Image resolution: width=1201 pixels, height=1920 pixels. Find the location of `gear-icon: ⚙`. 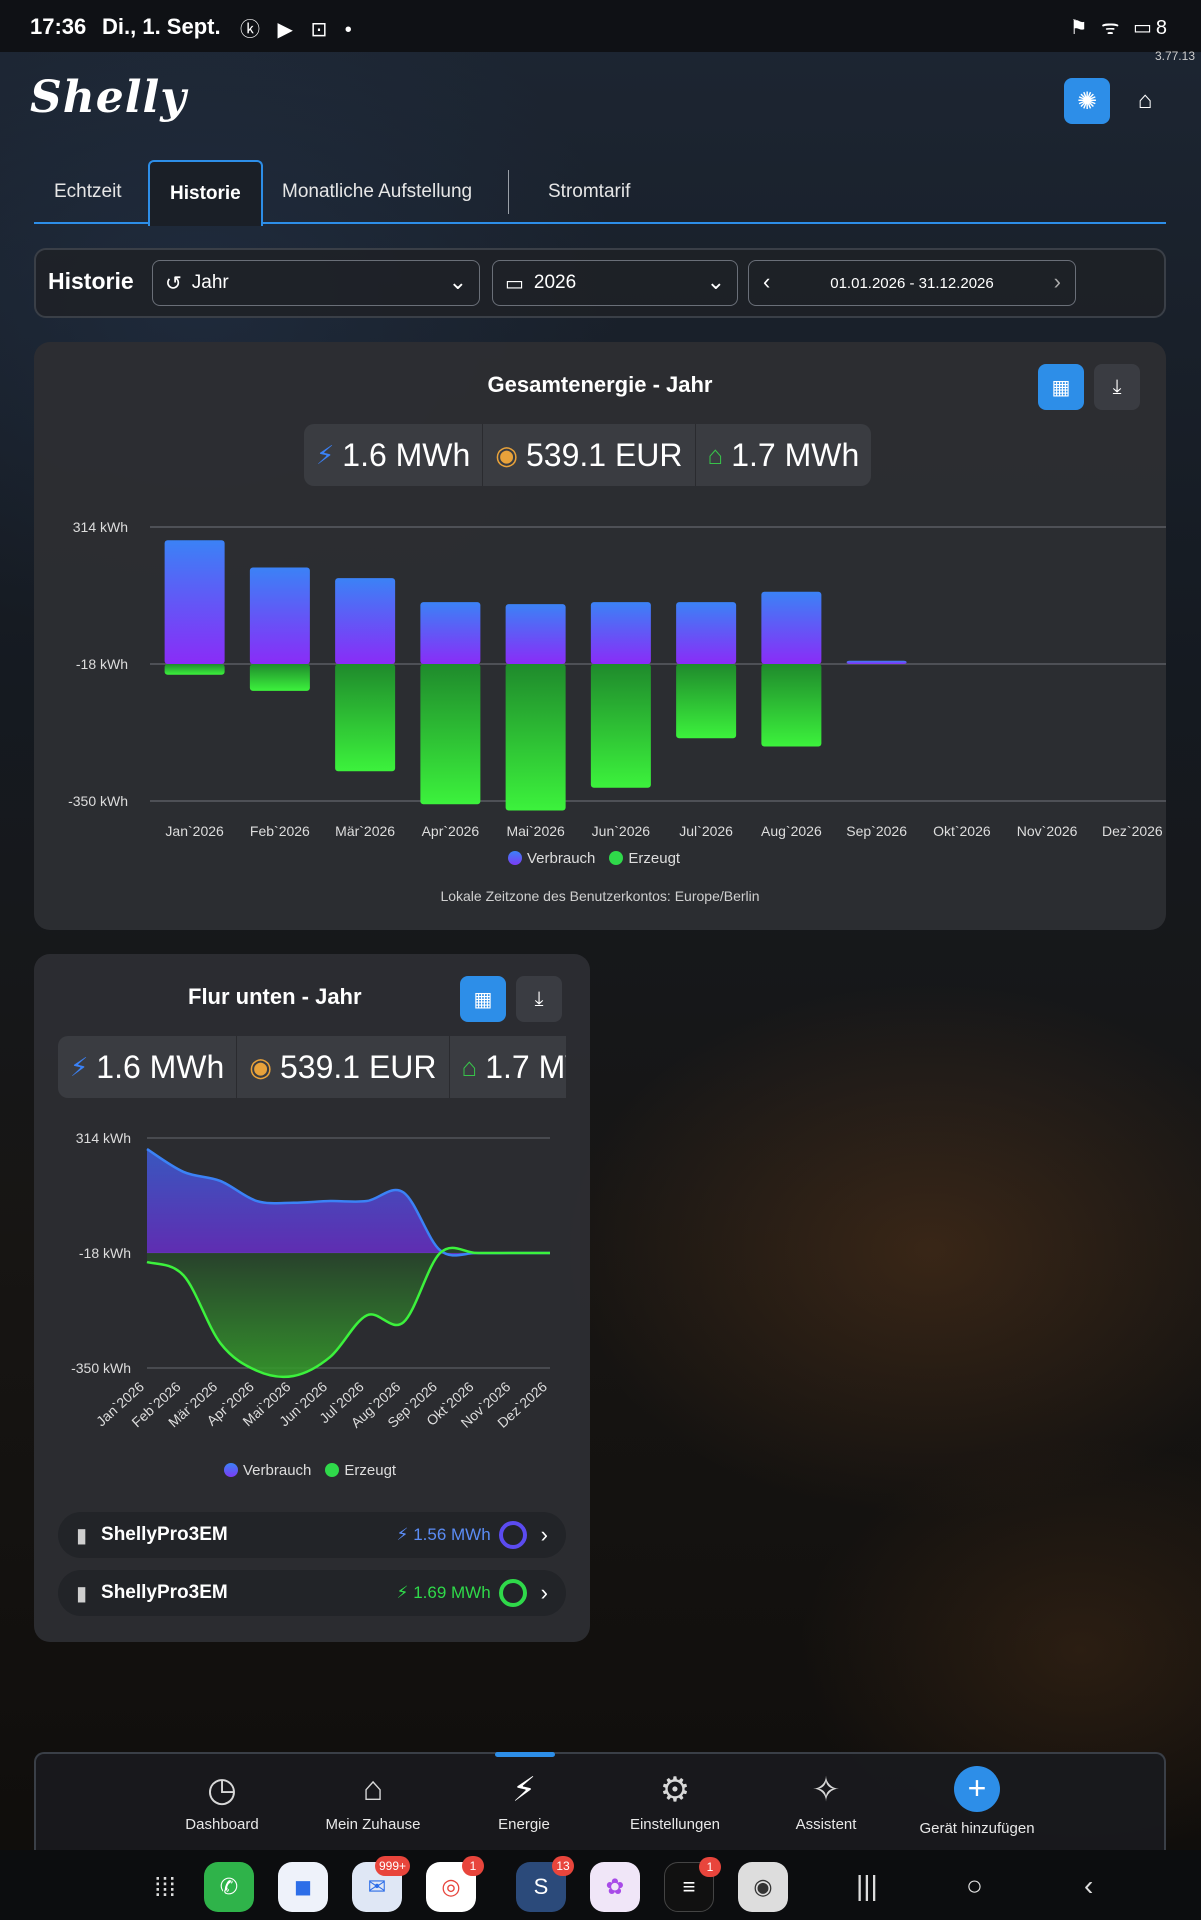

gear-icon: ⚙ is located at coordinates (675, 1790).